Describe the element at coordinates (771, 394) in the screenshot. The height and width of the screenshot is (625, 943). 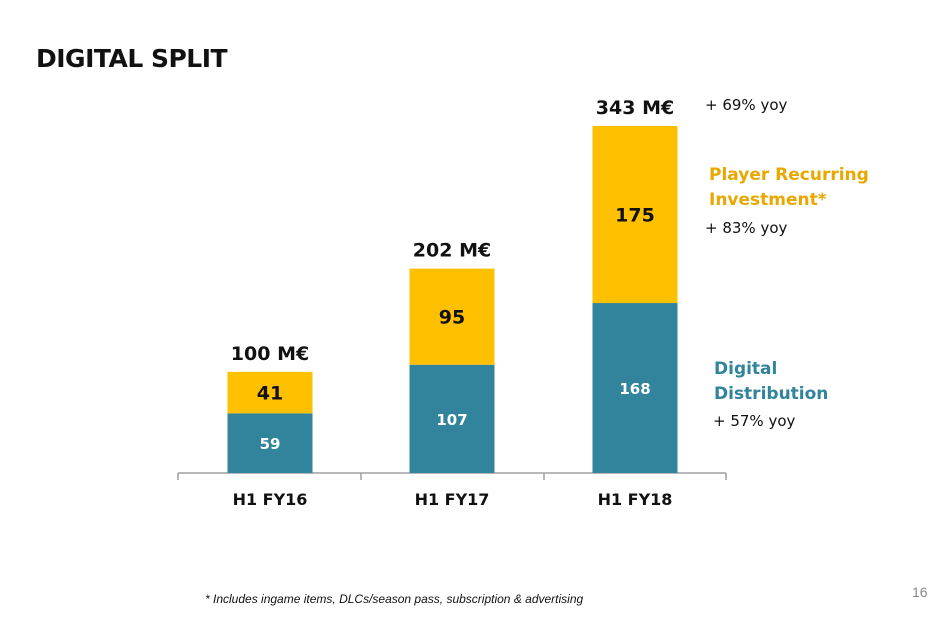
I see `legend-distribution-line2: Distribution` at that location.